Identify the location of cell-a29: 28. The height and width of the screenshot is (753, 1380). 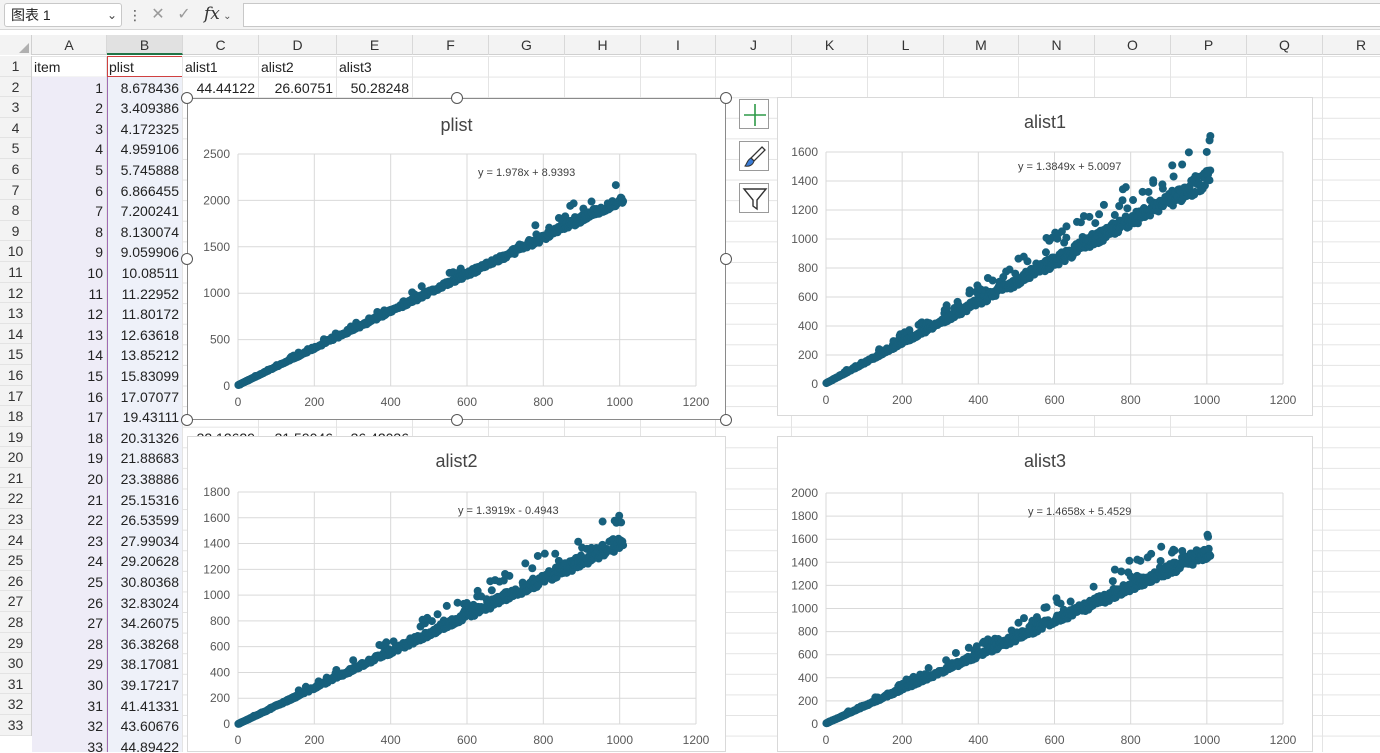
(95, 643).